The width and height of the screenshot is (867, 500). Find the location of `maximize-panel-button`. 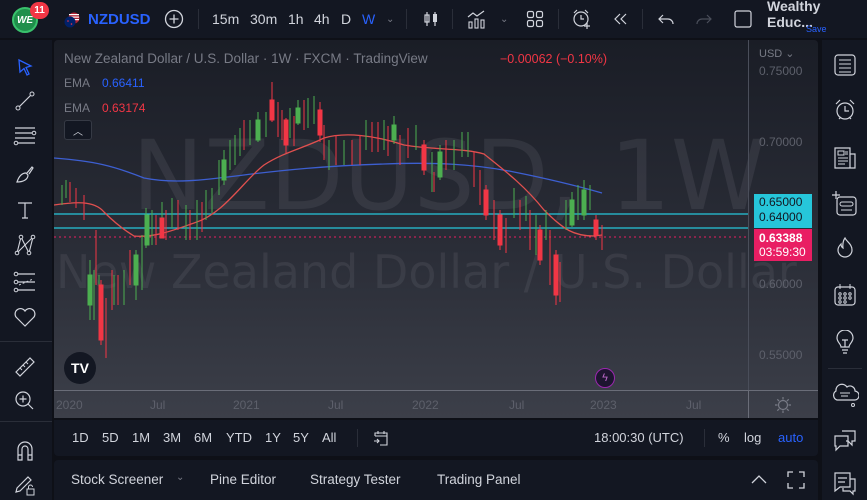

maximize-panel-button is located at coordinates (796, 480).